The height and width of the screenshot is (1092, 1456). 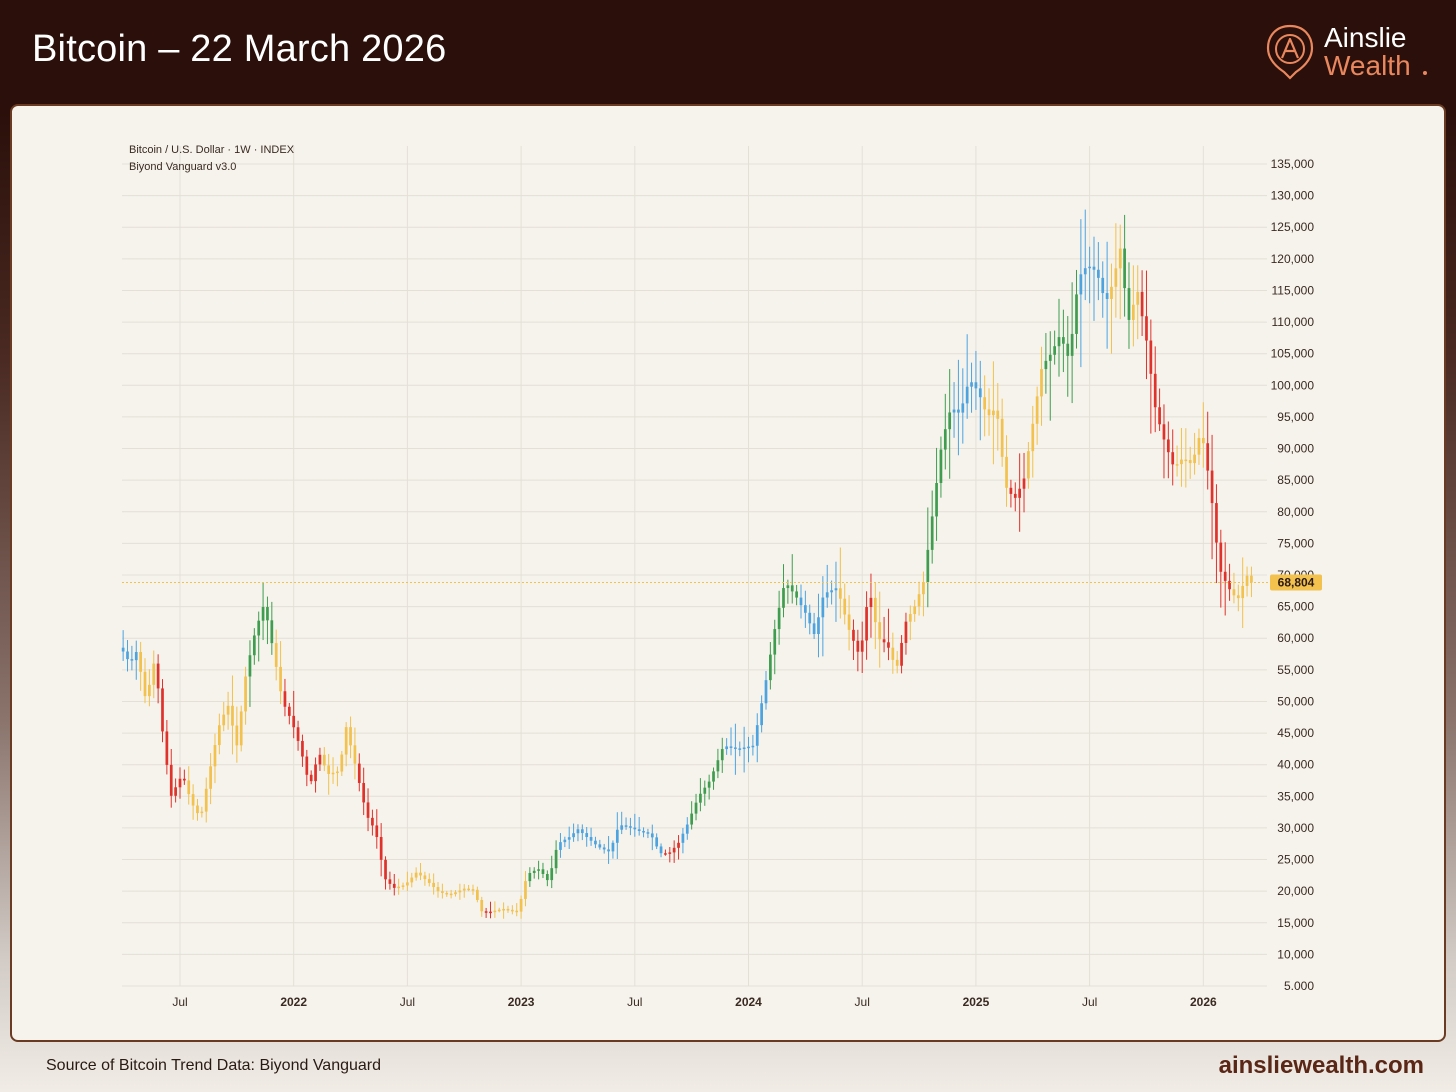 I want to click on y-tick-label: 5.000, so click(x=1299, y=986).